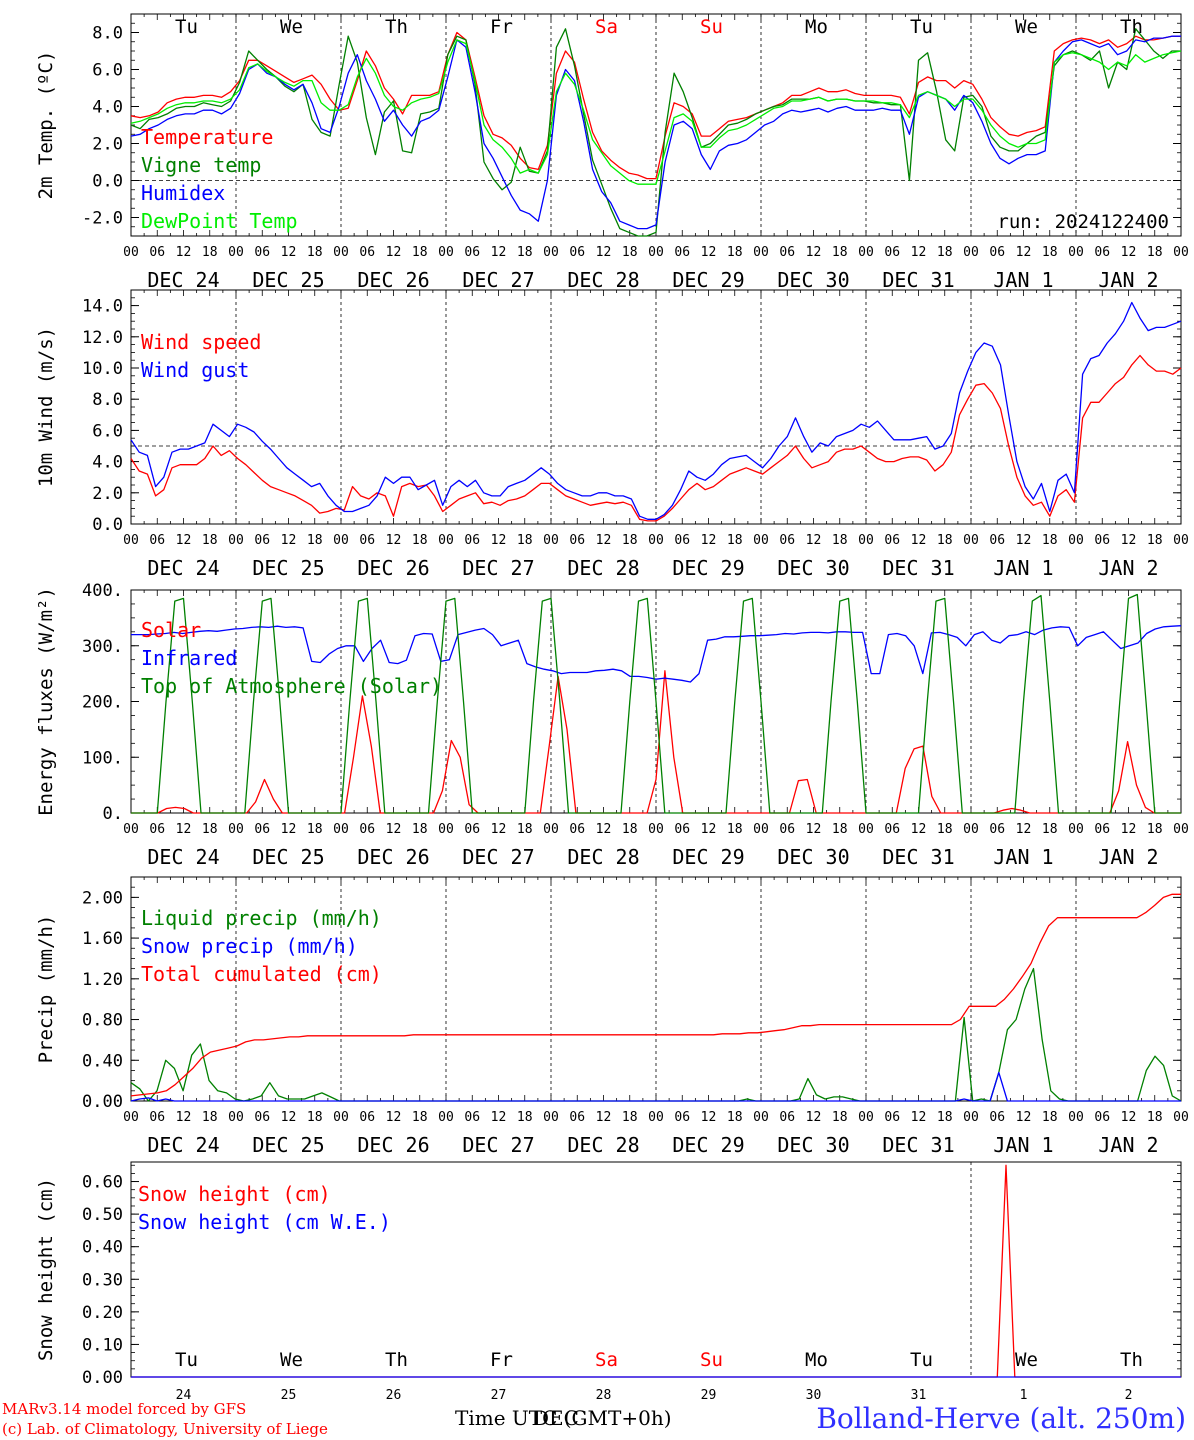 The width and height of the screenshot is (1194, 1440). Describe the element at coordinates (249, 946) in the screenshot. I see `legend-entry: Snow precip (mm/h)` at that location.